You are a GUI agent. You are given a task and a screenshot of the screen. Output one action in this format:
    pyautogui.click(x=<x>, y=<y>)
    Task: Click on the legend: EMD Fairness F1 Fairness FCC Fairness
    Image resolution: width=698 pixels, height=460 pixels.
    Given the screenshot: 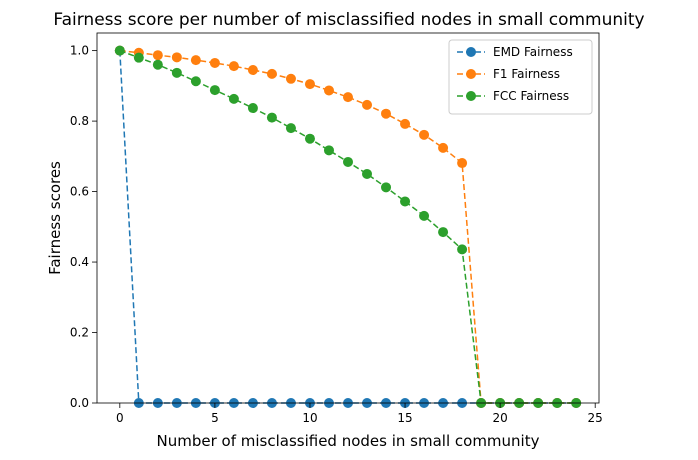 What is the action you would take?
    pyautogui.click(x=520, y=77)
    